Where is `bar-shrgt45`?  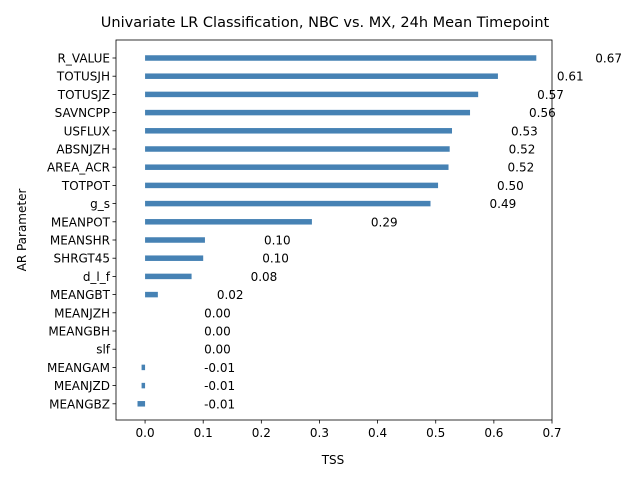 bar-shrgt45 is located at coordinates (174, 258).